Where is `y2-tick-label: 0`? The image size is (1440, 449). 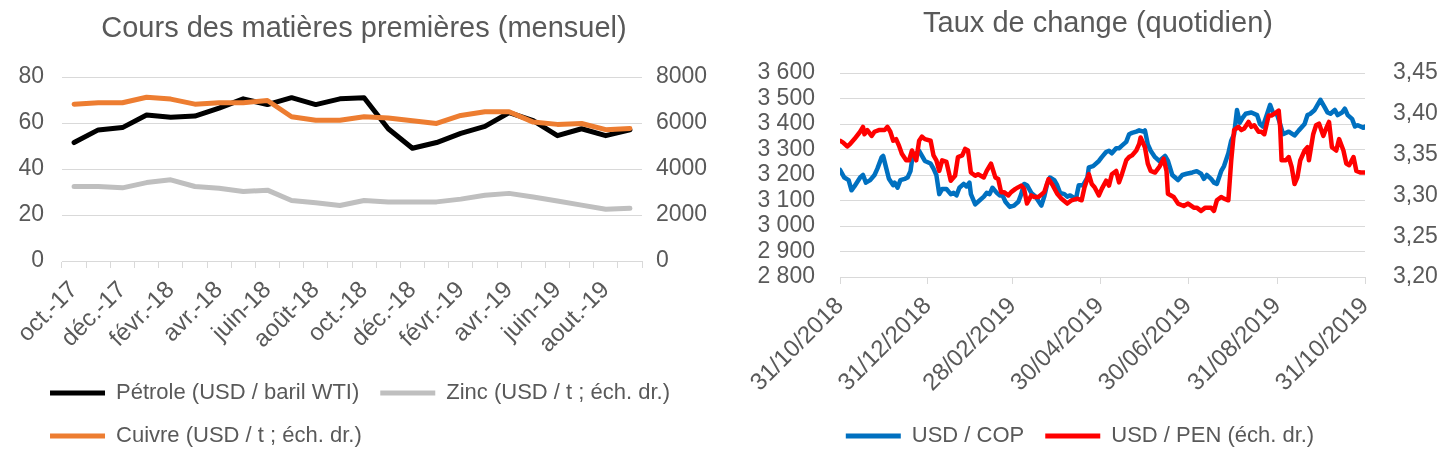 y2-tick-label: 0 is located at coordinates (662, 259).